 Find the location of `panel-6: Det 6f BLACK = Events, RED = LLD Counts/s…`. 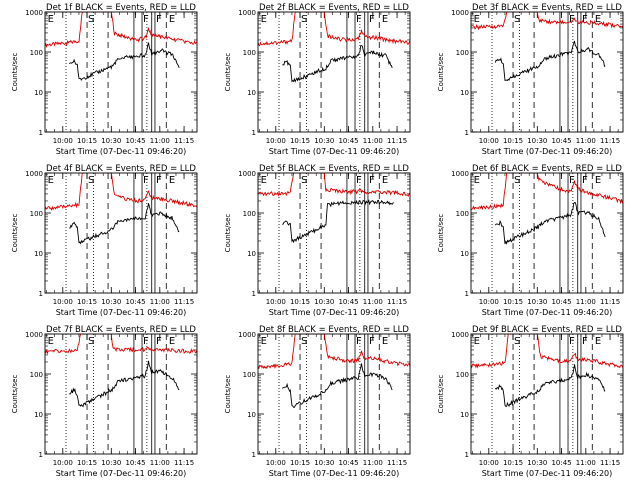

panel-6: Det 6f BLACK = Events, RED = LLD Counts/s… is located at coordinates (530, 240).